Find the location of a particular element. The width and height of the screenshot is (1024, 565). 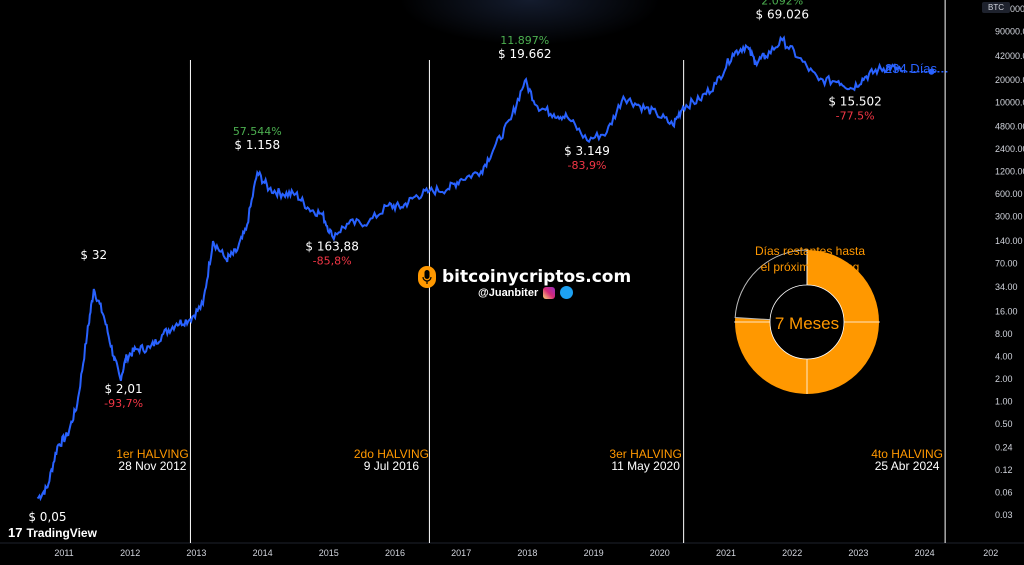

drop-percent: -93,7% is located at coordinates (123, 403).